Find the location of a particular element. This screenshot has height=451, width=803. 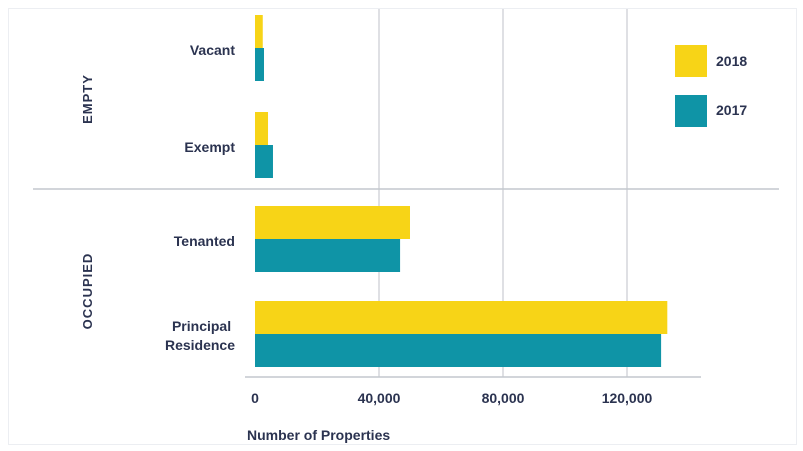

x-tick-label: 80,000 is located at coordinates (503, 398).